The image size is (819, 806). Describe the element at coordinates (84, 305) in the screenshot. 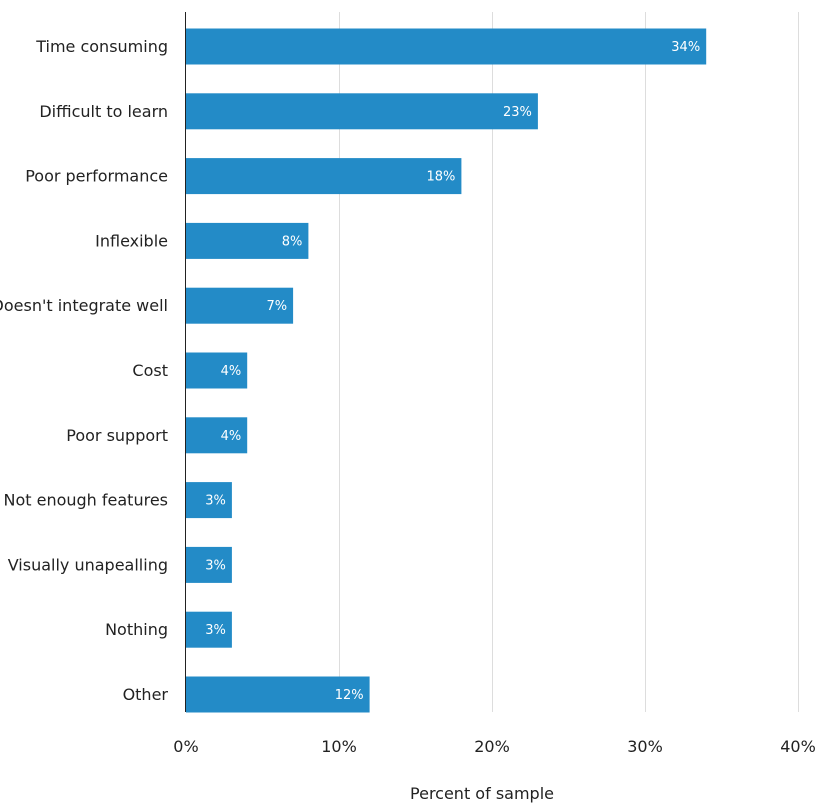

I see `category-label: Doesn't integrate well` at that location.